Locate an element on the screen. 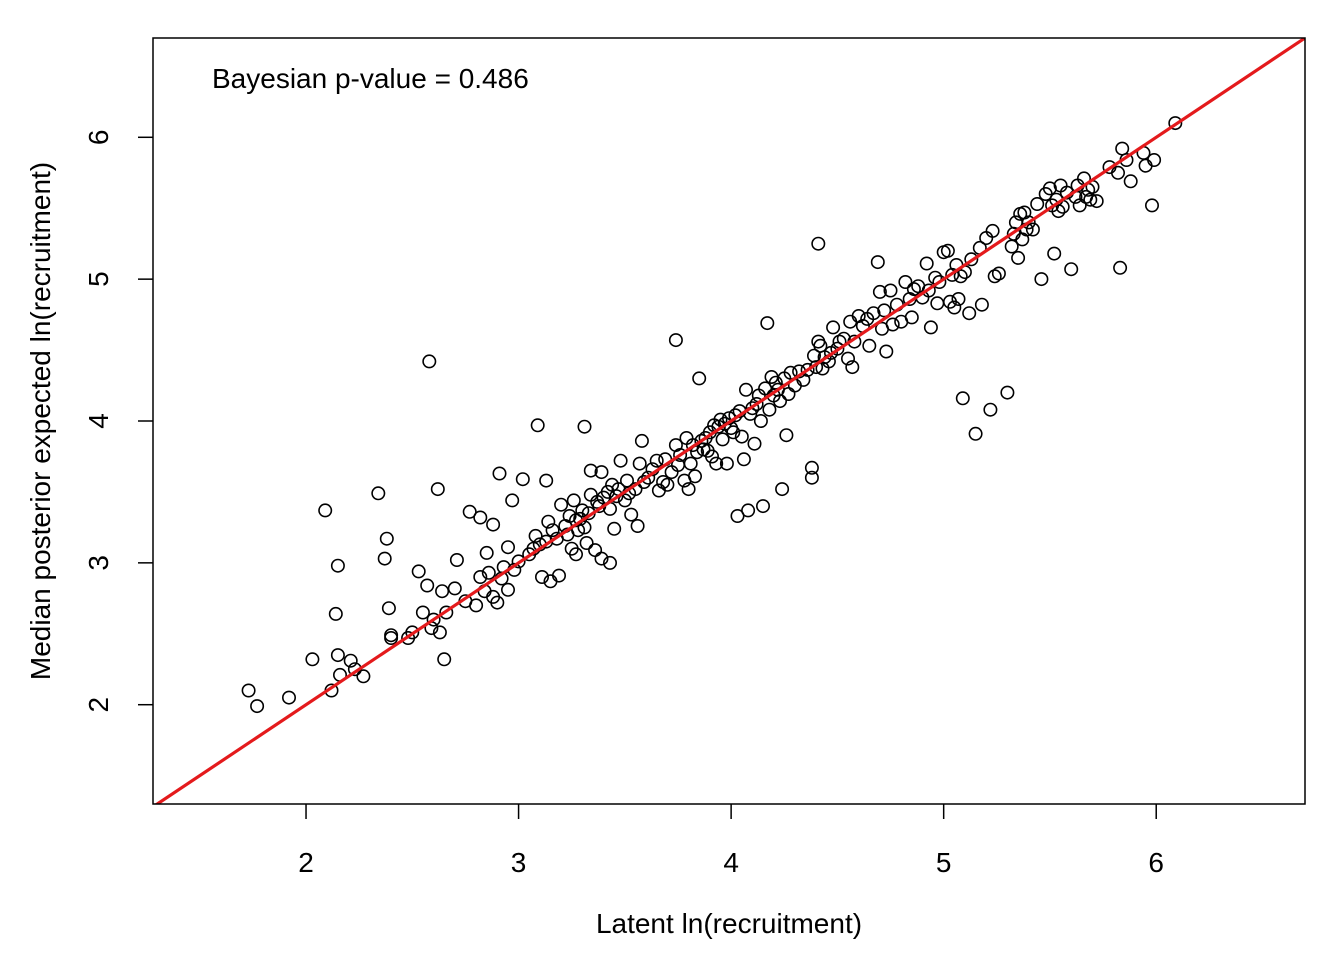  y-axis: 2 3 4 5 6 is located at coordinates (118, 421).